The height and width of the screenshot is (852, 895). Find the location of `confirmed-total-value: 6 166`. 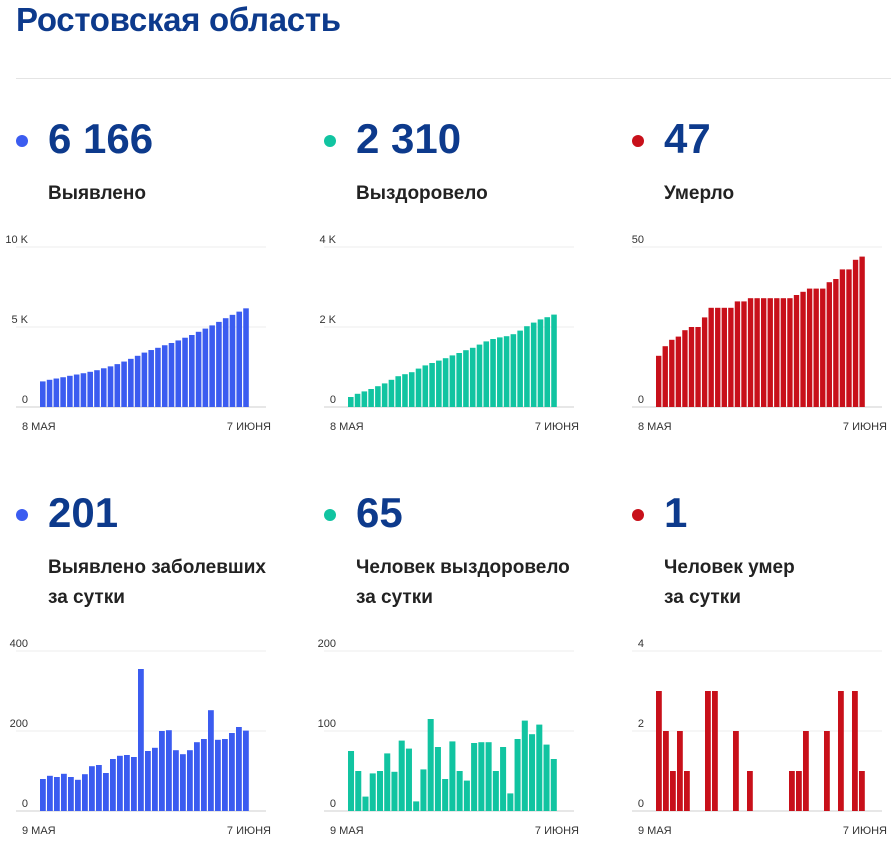

confirmed-total-value: 6 166 is located at coordinates (101, 138).